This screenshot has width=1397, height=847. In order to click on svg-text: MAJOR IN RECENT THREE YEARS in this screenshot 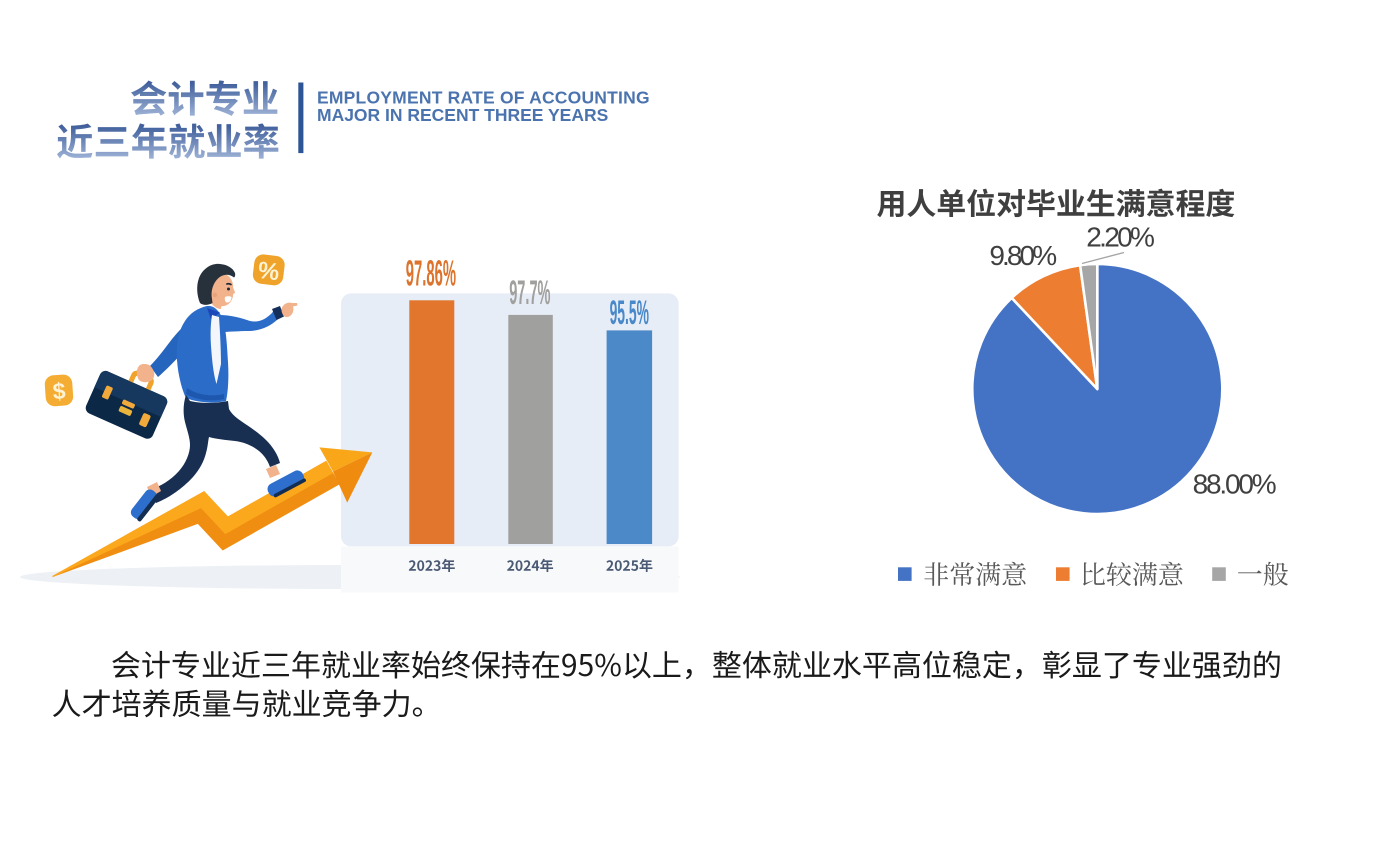, I will do `click(462, 115)`.